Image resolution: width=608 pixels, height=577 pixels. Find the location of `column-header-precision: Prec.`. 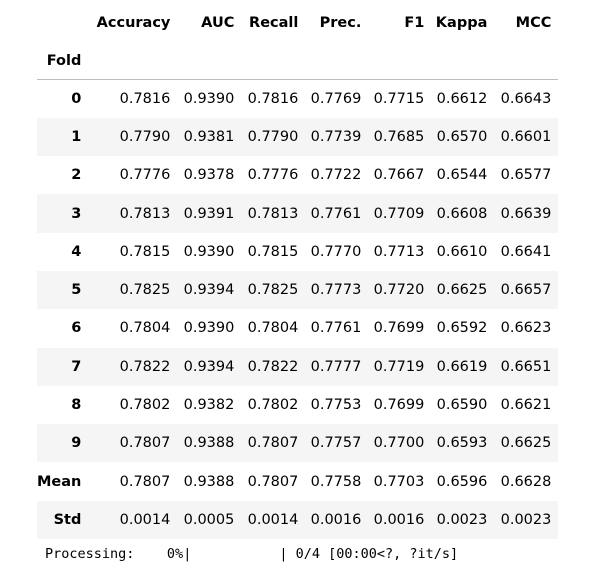

column-header-precision: Prec. is located at coordinates (340, 23).